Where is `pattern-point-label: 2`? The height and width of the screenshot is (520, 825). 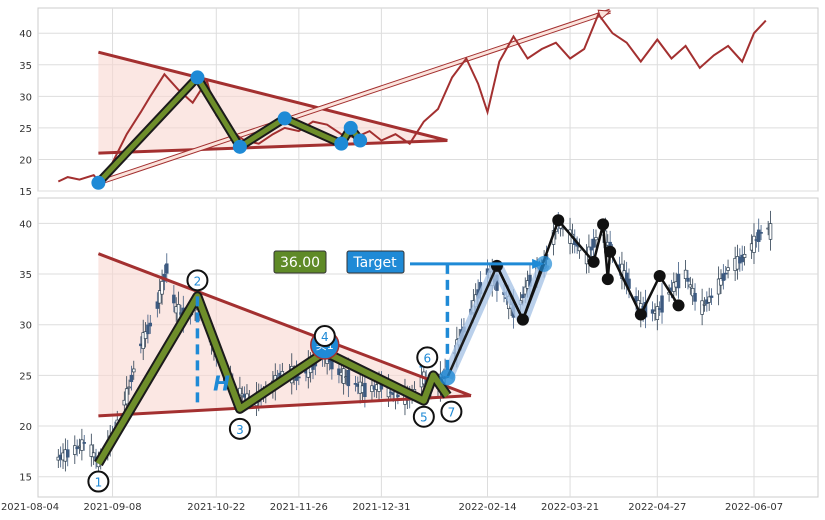 pattern-point-label: 2 is located at coordinates (198, 281).